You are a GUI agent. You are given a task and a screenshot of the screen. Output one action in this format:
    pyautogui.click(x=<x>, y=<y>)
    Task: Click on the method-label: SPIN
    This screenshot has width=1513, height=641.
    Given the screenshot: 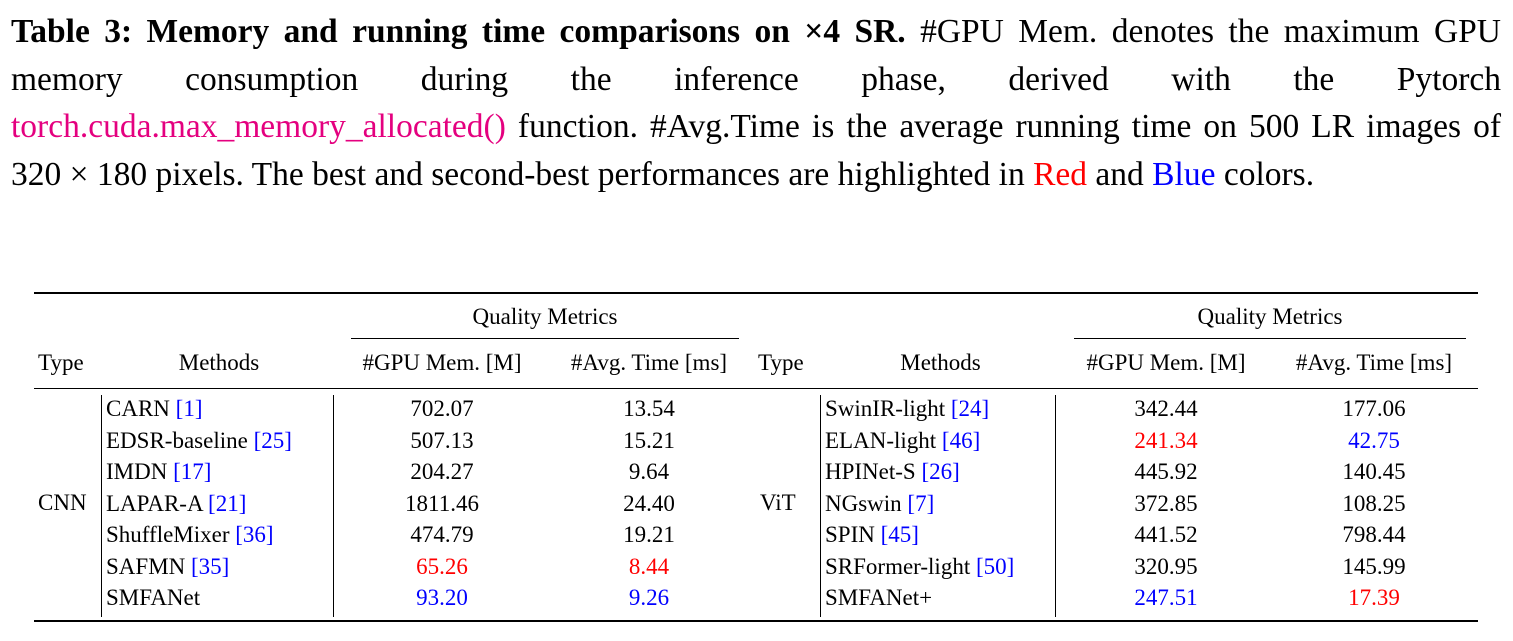 What is the action you would take?
    pyautogui.click(x=853, y=534)
    